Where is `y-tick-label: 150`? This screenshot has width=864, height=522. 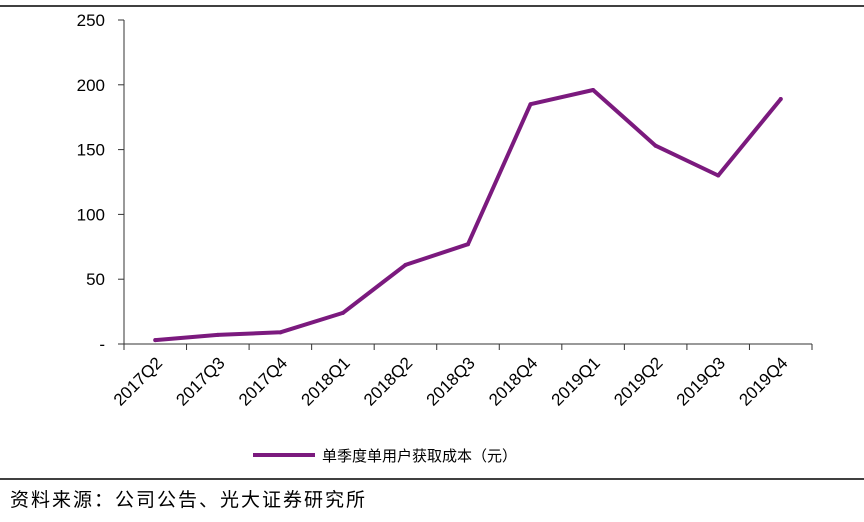 y-tick-label: 150 is located at coordinates (91, 150).